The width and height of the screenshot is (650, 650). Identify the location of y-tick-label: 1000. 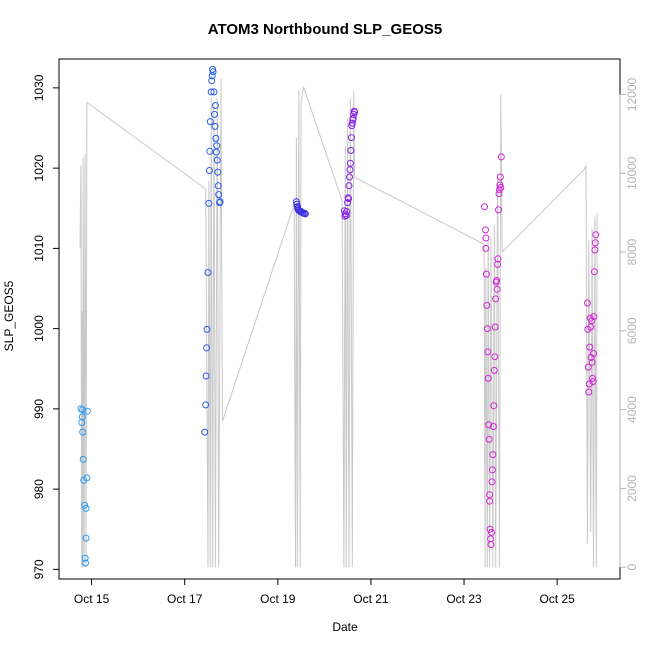
(39, 328).